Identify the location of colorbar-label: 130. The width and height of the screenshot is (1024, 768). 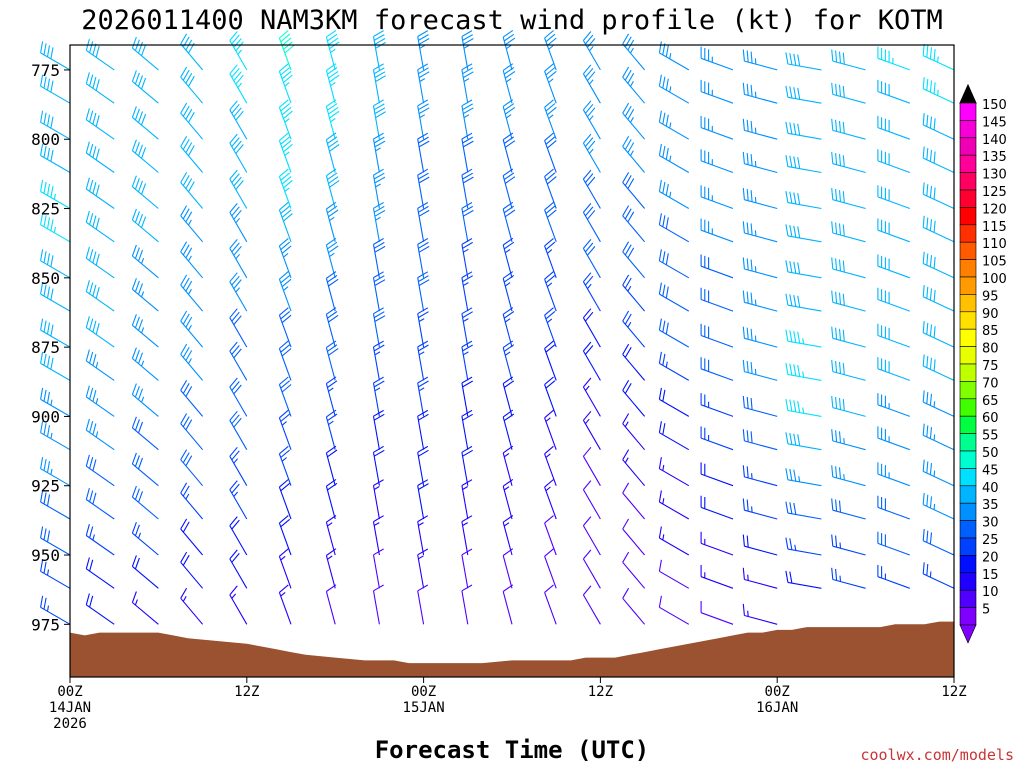
(994, 175).